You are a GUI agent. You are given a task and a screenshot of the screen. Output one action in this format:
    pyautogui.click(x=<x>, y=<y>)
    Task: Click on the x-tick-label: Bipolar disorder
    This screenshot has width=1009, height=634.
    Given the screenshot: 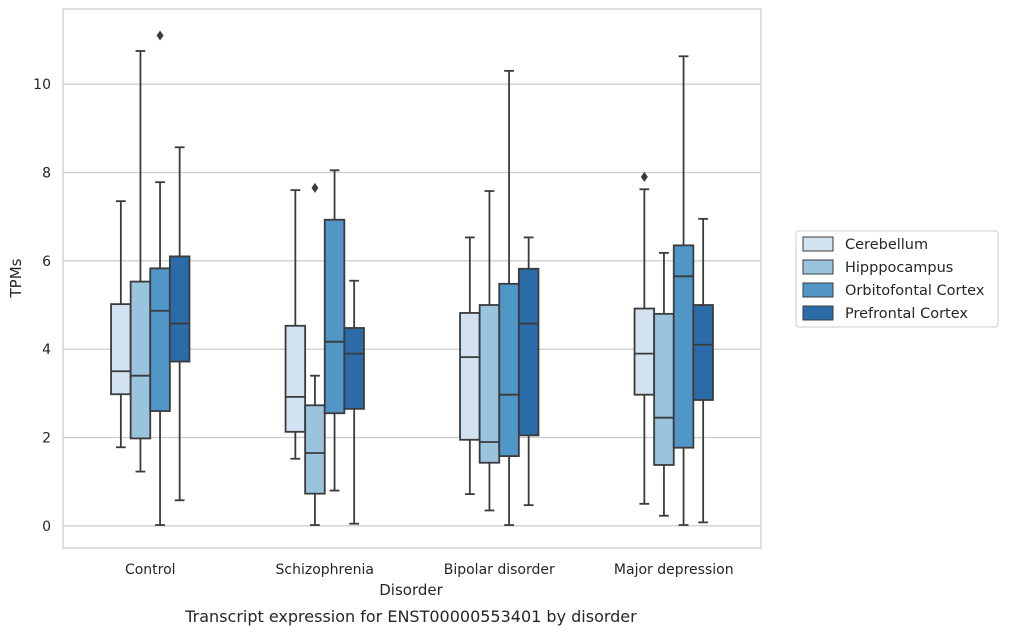 What is the action you would take?
    pyautogui.click(x=499, y=570)
    